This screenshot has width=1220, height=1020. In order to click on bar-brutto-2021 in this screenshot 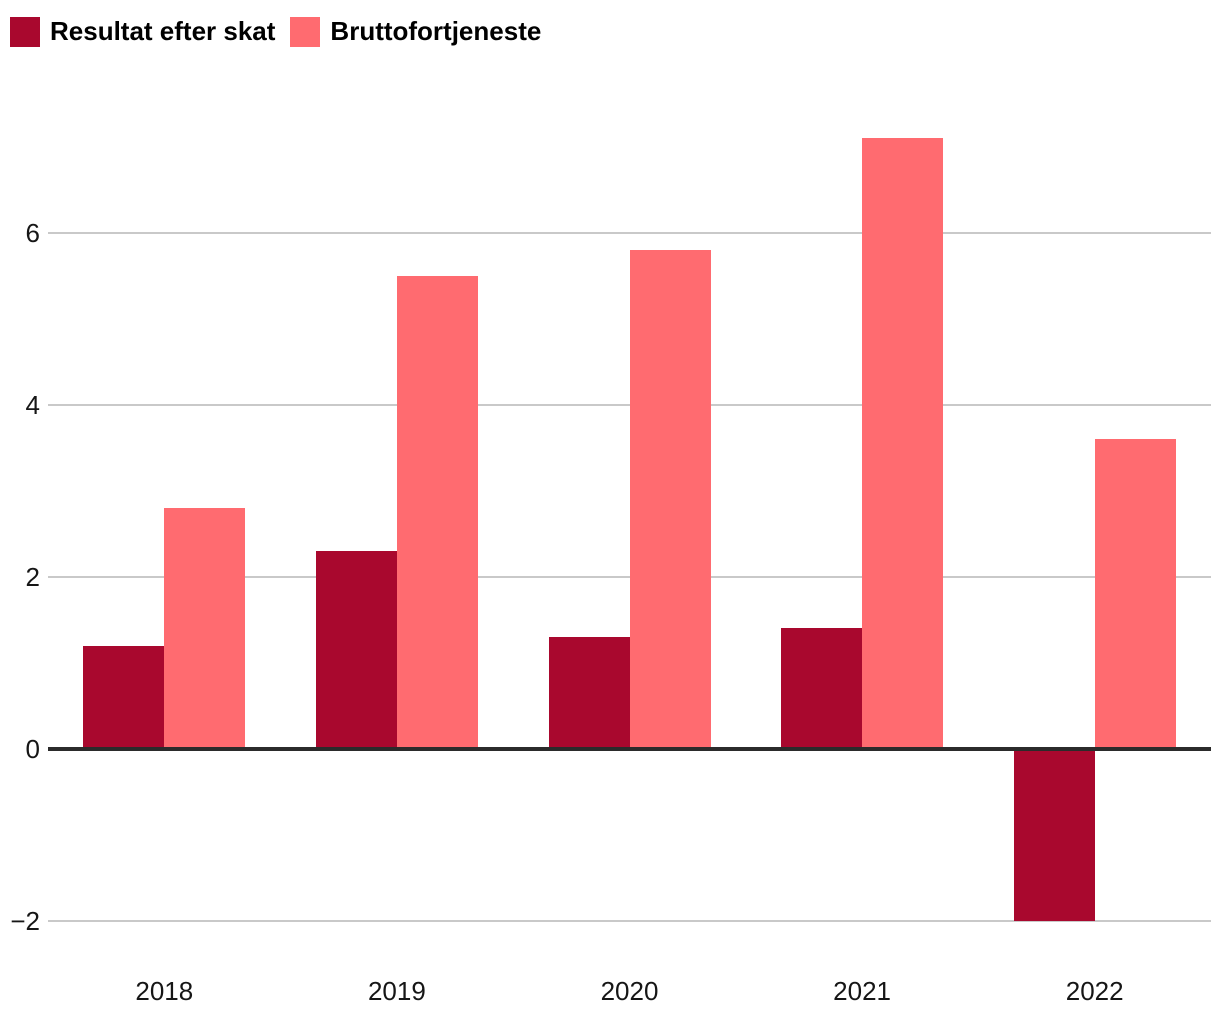, I will do `click(903, 443)`.